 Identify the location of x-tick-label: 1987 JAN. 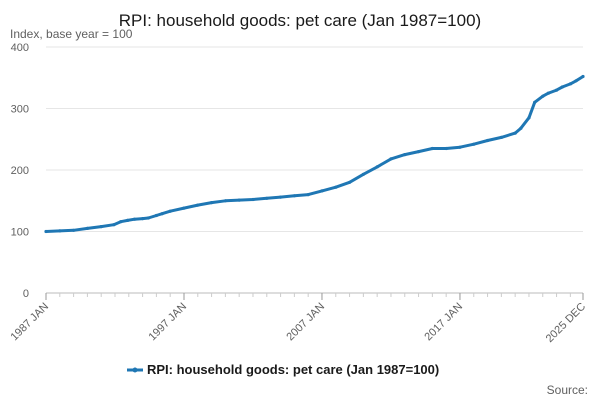
(29, 322).